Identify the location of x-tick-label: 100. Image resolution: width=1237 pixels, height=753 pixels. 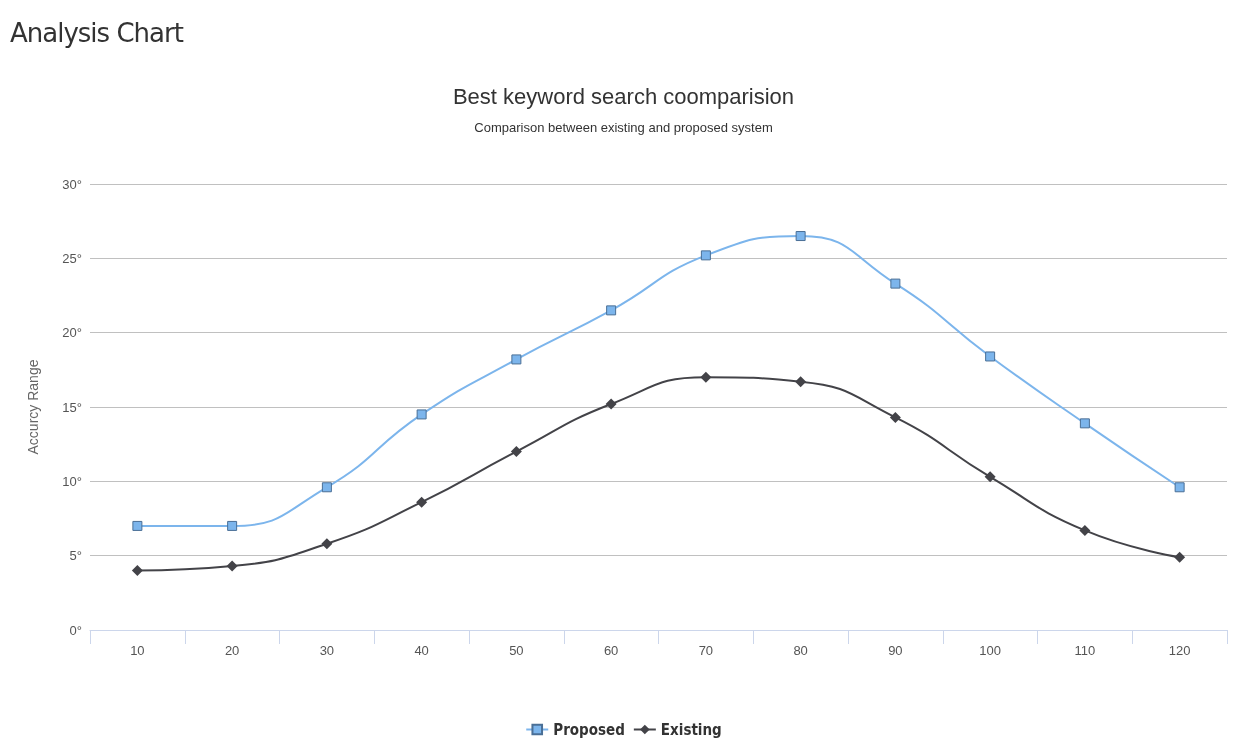
(990, 650).